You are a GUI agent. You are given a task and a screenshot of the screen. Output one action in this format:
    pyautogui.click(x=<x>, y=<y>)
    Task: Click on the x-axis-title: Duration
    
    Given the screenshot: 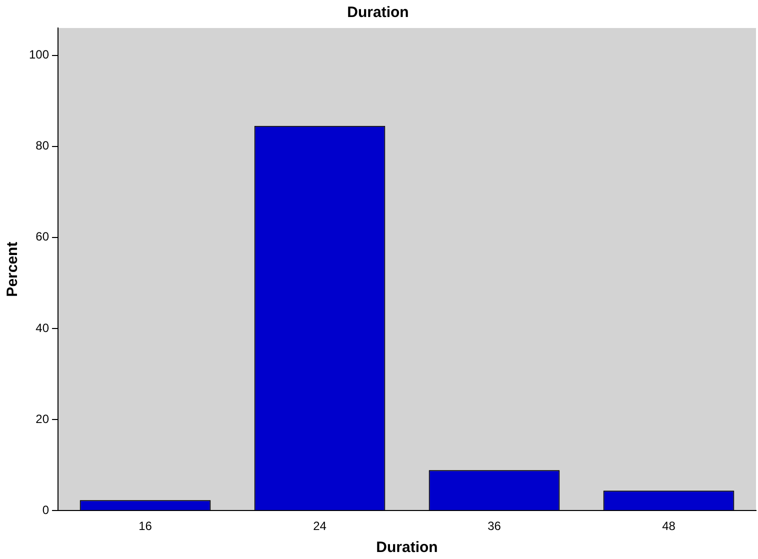 What is the action you would take?
    pyautogui.click(x=407, y=547)
    